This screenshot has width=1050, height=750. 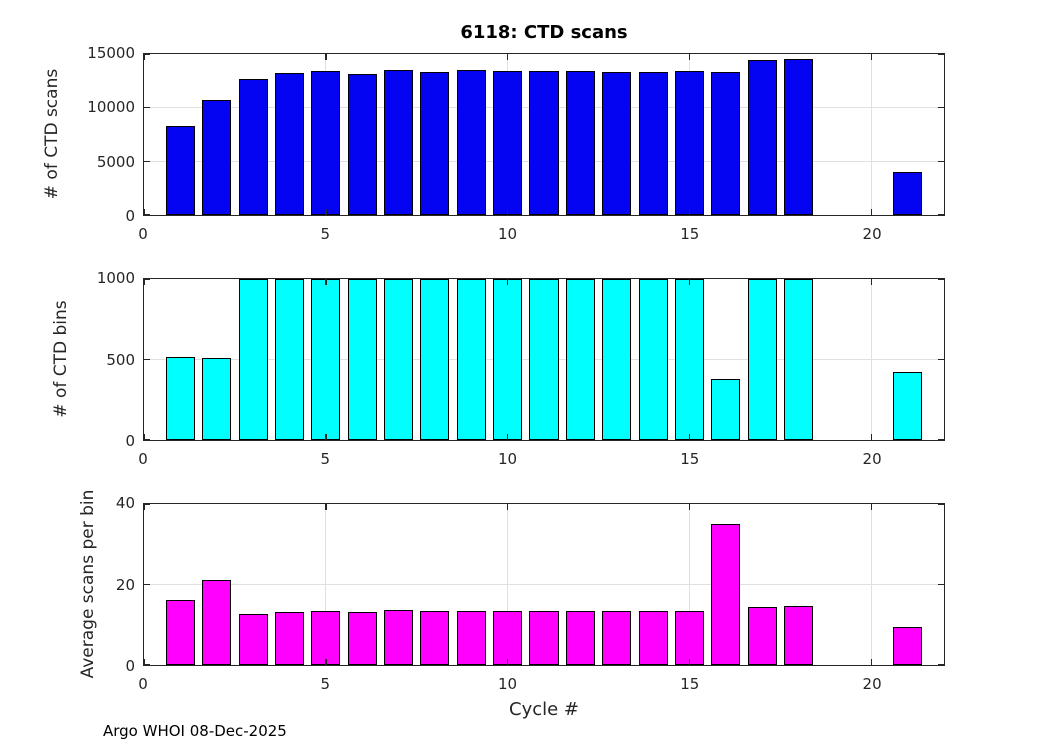 What do you see at coordinates (120, 359) in the screenshot?
I see `y-tick-label-500: 500` at bounding box center [120, 359].